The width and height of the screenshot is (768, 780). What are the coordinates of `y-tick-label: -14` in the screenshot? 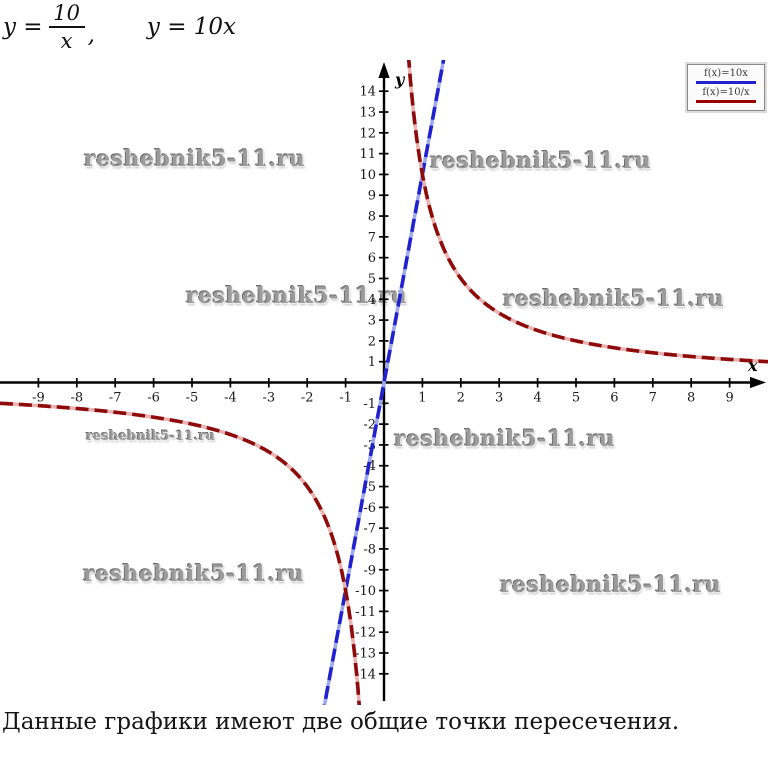 It's located at (365, 674).